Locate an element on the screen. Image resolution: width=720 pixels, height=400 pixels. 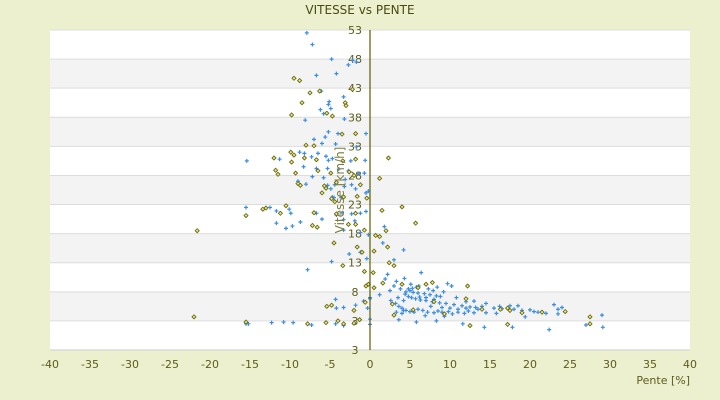
x-tick-label: -40 is located at coordinates (50, 364).